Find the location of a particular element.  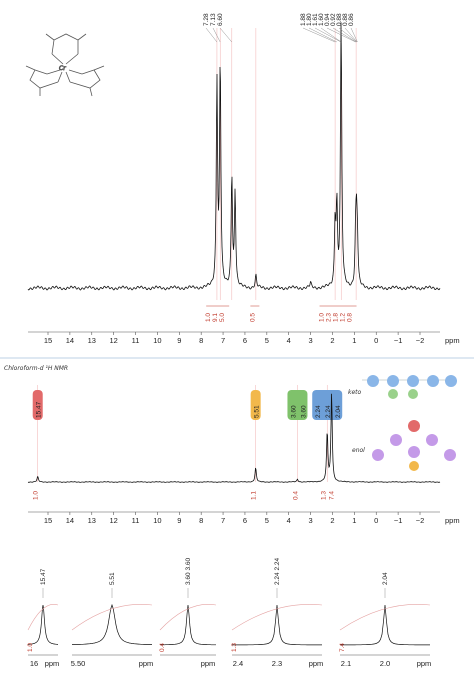

integral-value: 0.4 is located at coordinates (295, 495).